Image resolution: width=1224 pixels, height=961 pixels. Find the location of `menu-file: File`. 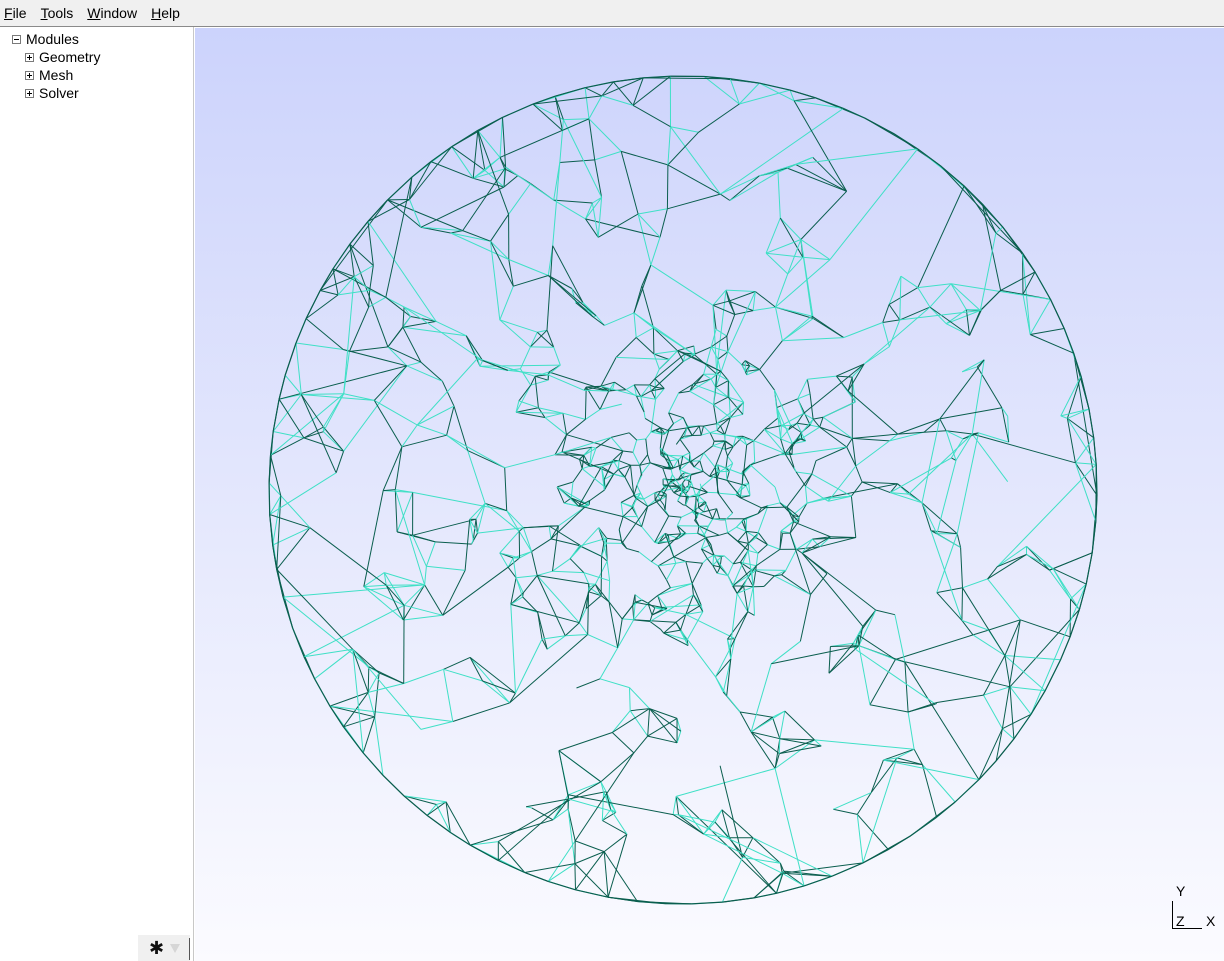

menu-file: File is located at coordinates (15, 13).